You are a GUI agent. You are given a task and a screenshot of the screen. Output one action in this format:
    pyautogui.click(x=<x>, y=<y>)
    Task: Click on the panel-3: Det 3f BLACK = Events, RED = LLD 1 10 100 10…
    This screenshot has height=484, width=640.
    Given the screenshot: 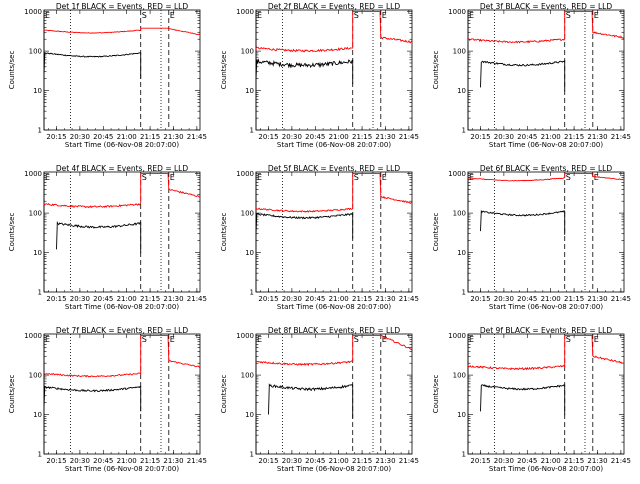 What is the action you would take?
    pyautogui.click(x=531, y=75)
    